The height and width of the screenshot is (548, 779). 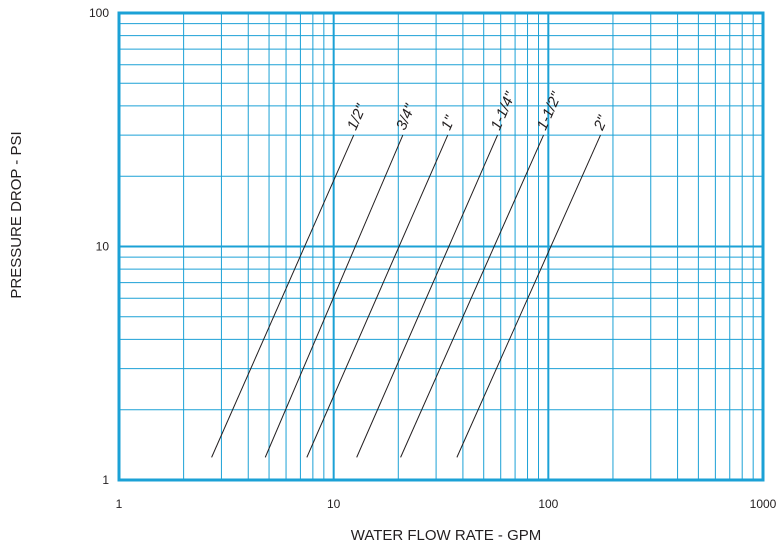 What do you see at coordinates (334, 504) in the screenshot?
I see `x-tick-label: 10` at bounding box center [334, 504].